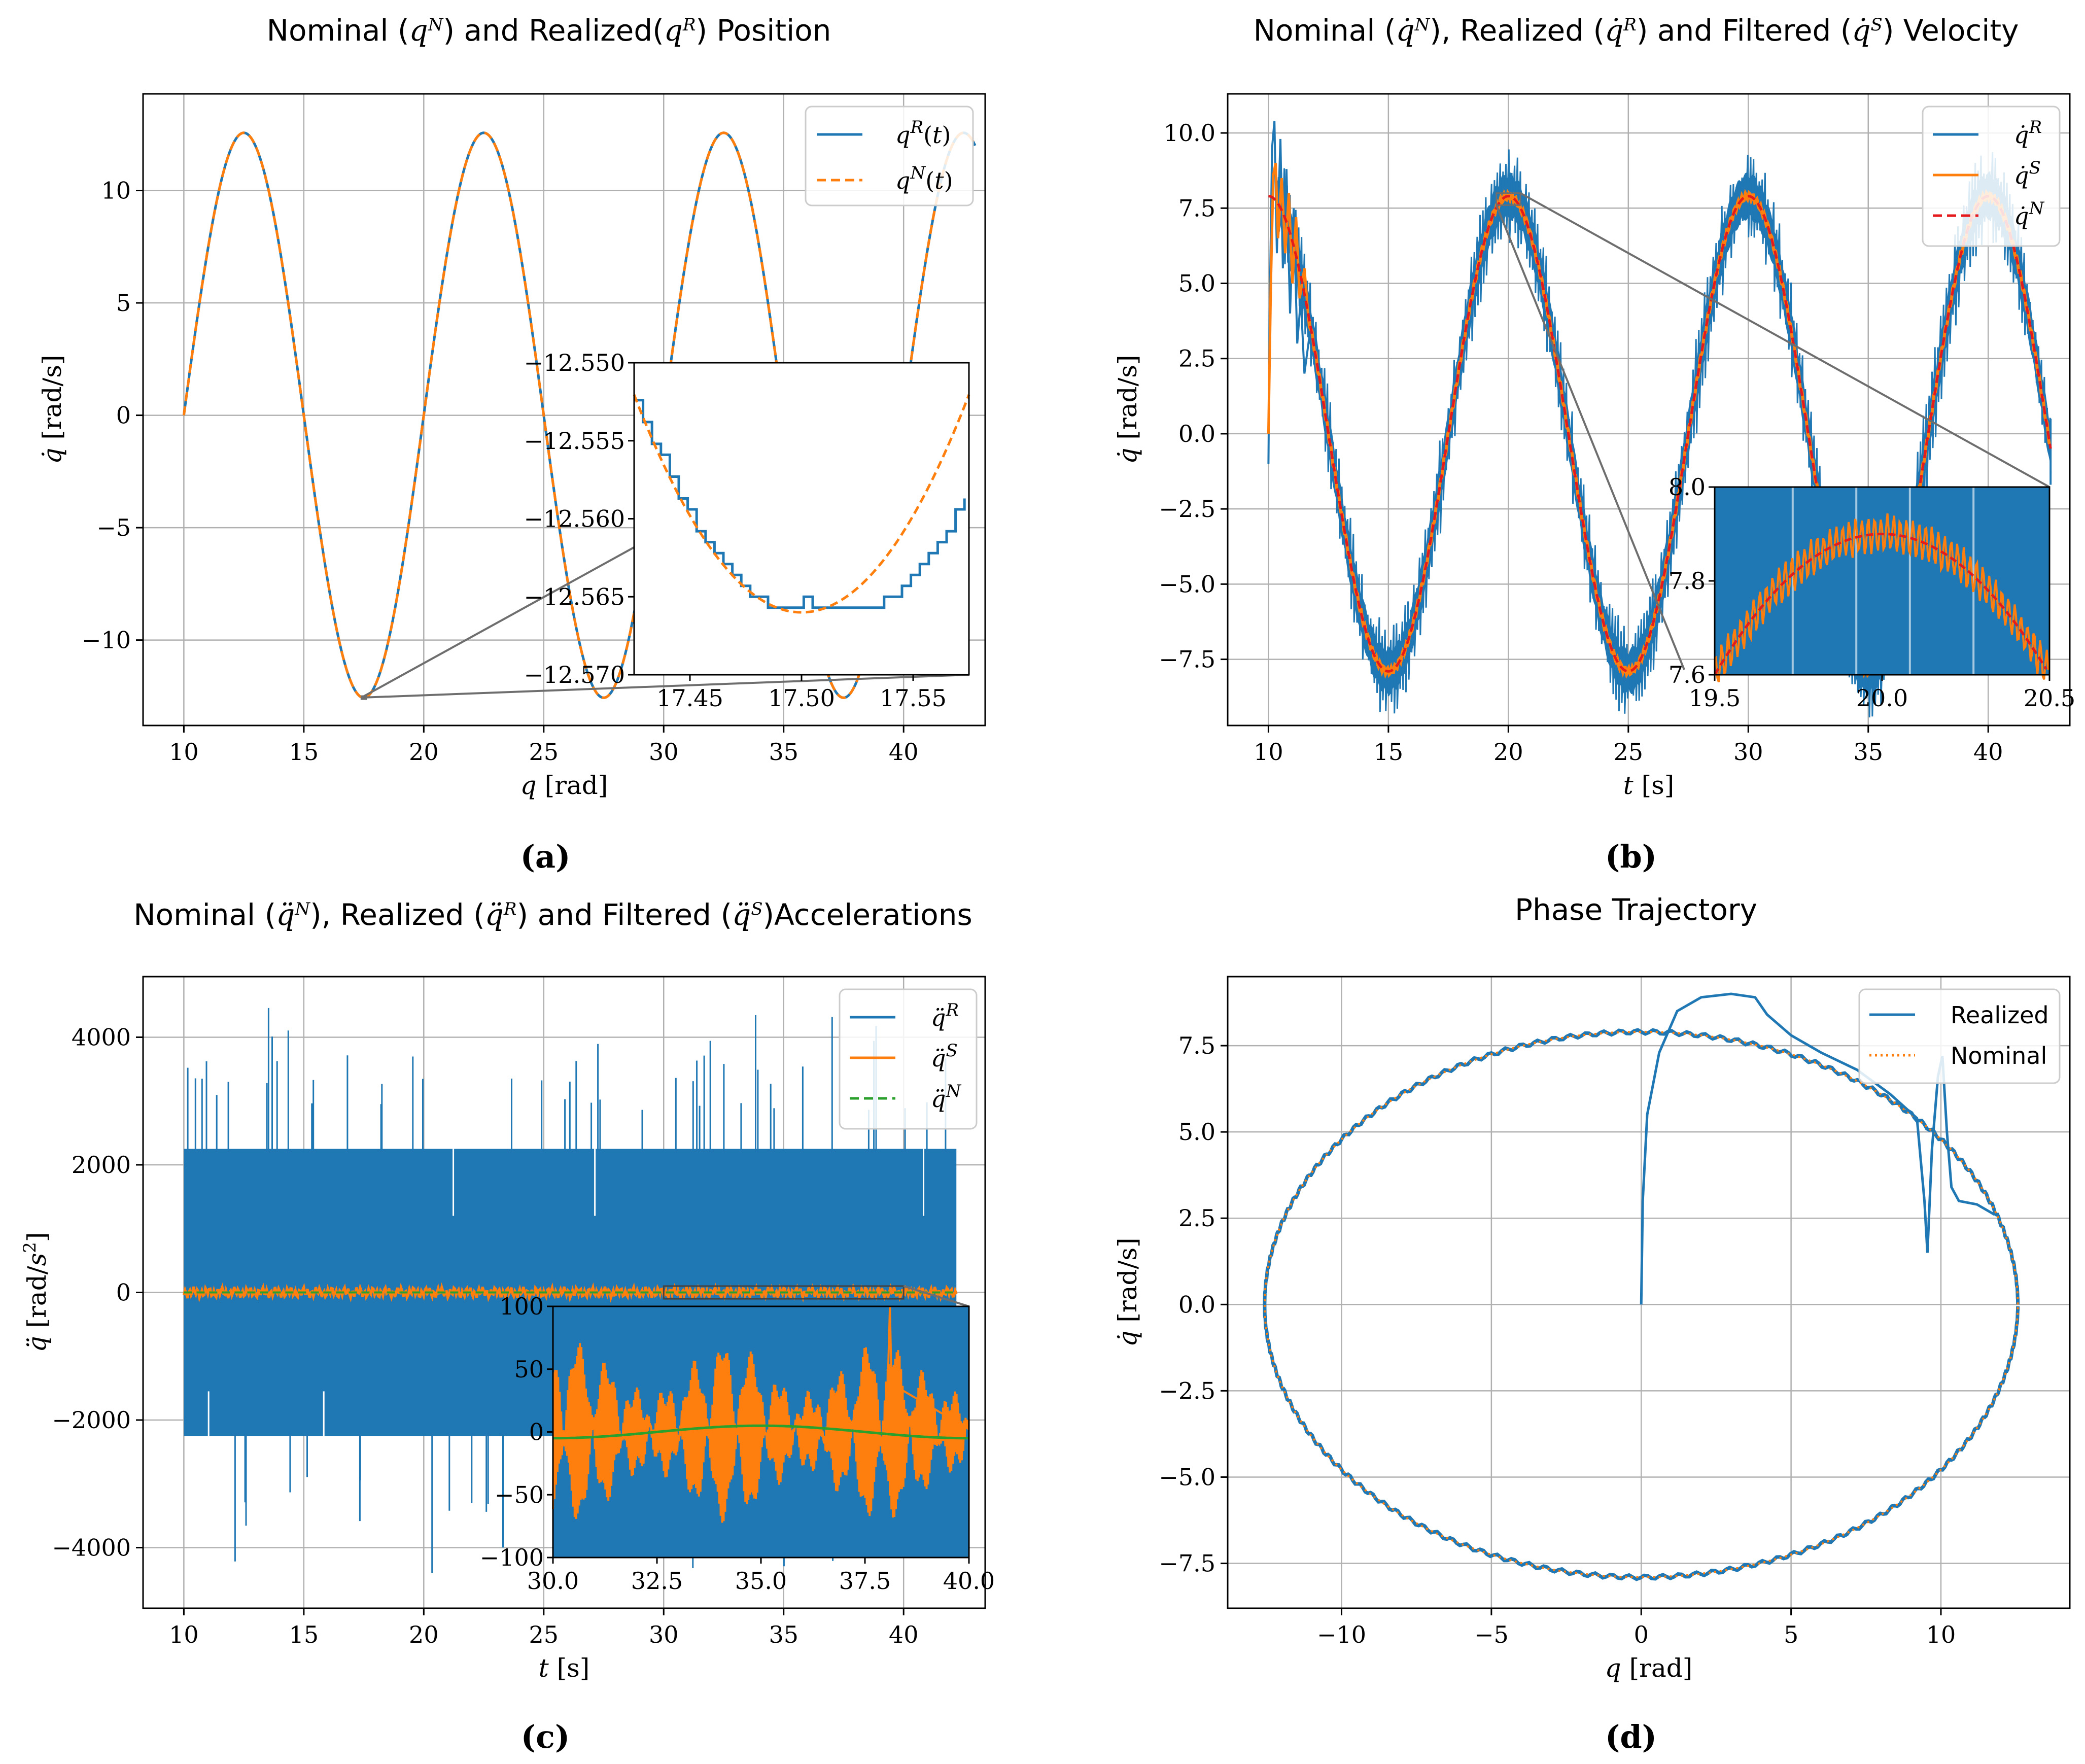 This screenshot has height=1764, width=2085. I want to click on b-inset-qdN-line, so click(1880, 604).